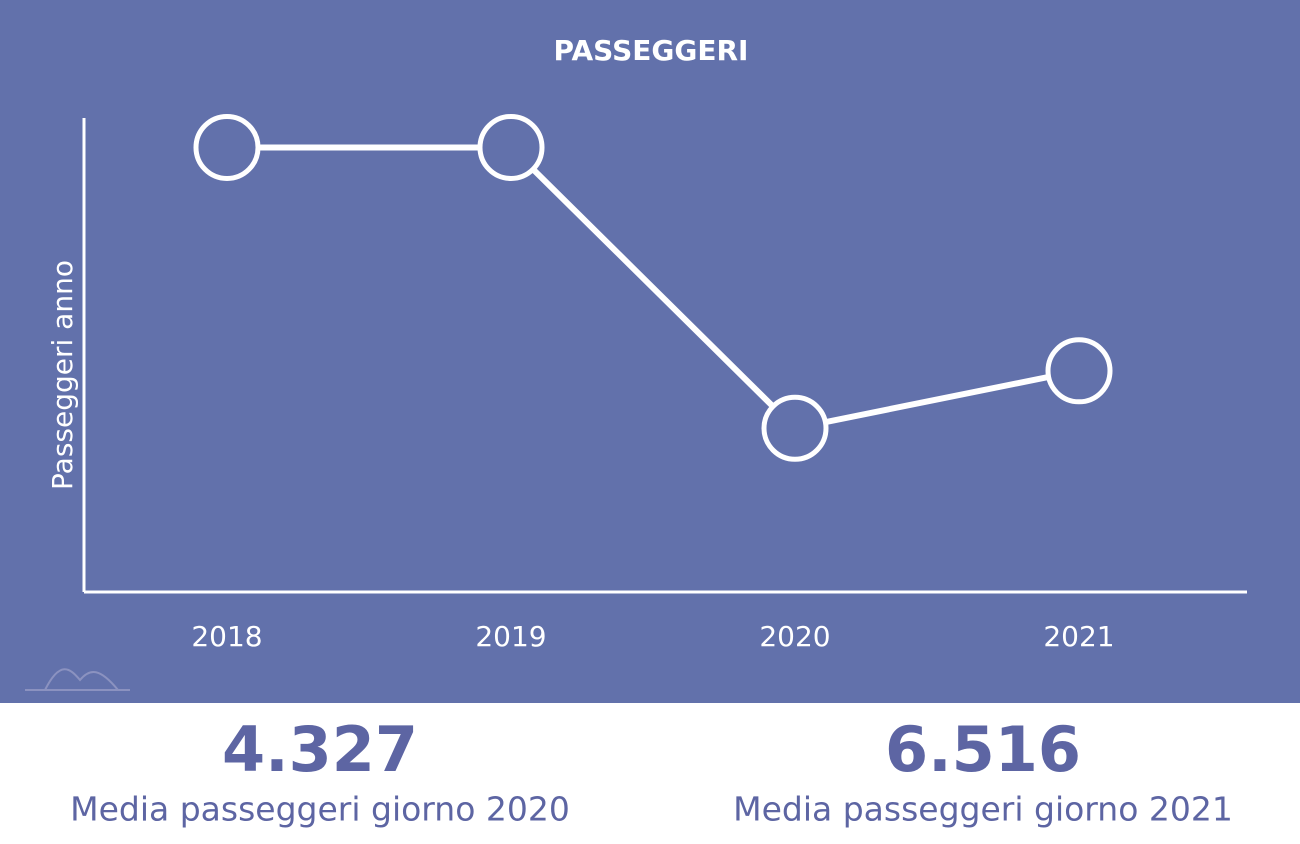  Describe the element at coordinates (510, 636) in the screenshot. I see `x-tick-label: 2019` at that location.